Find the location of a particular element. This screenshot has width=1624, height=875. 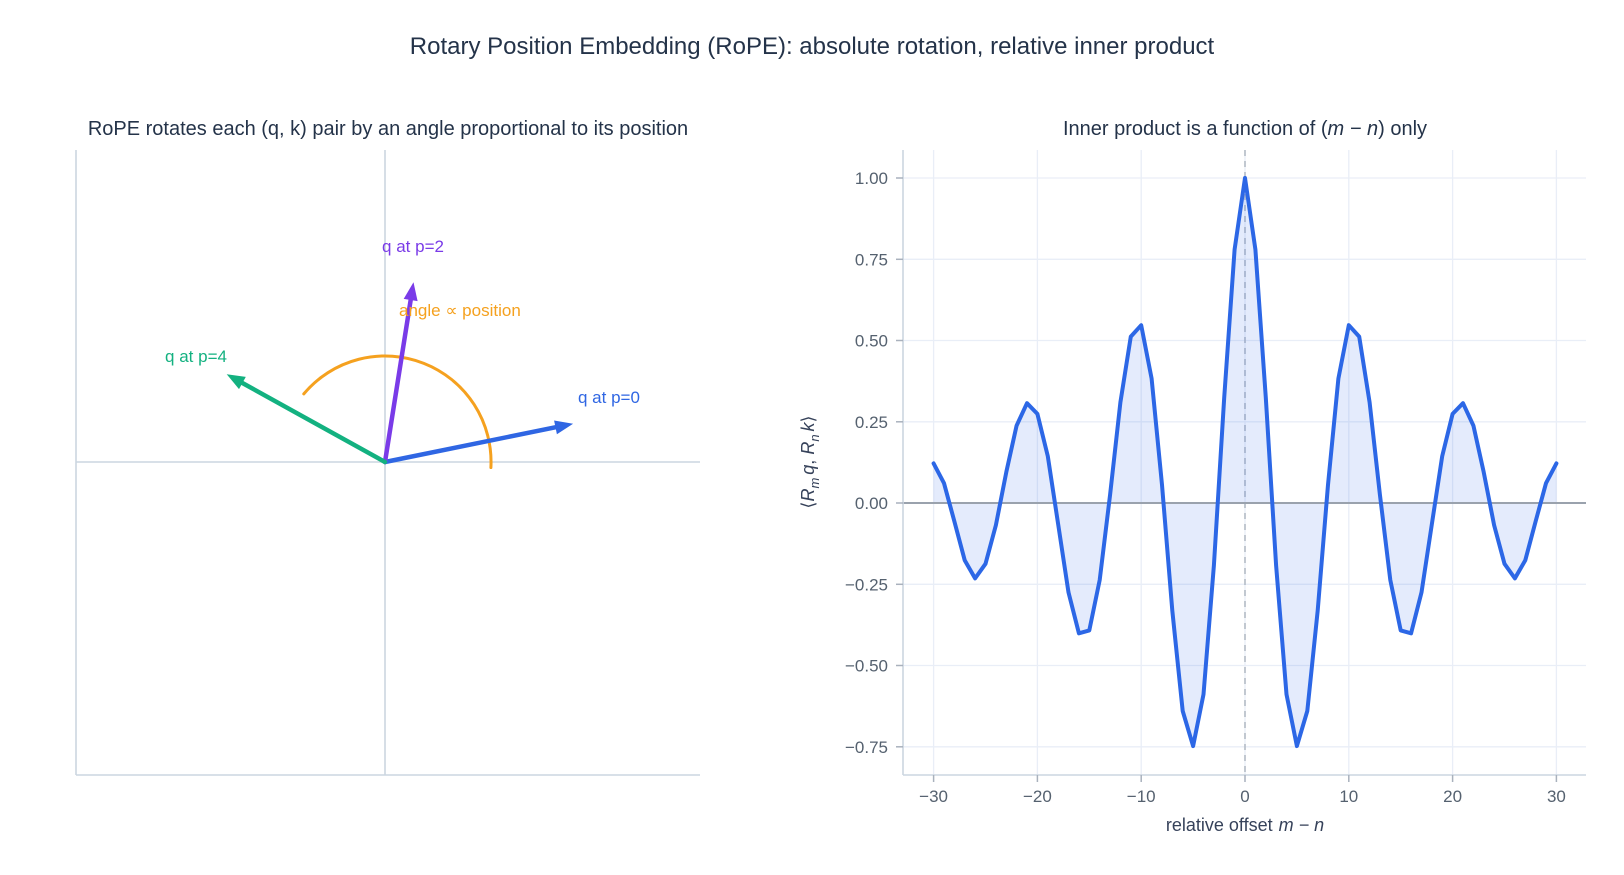

arrow-head-p4 is located at coordinates (236, 382).